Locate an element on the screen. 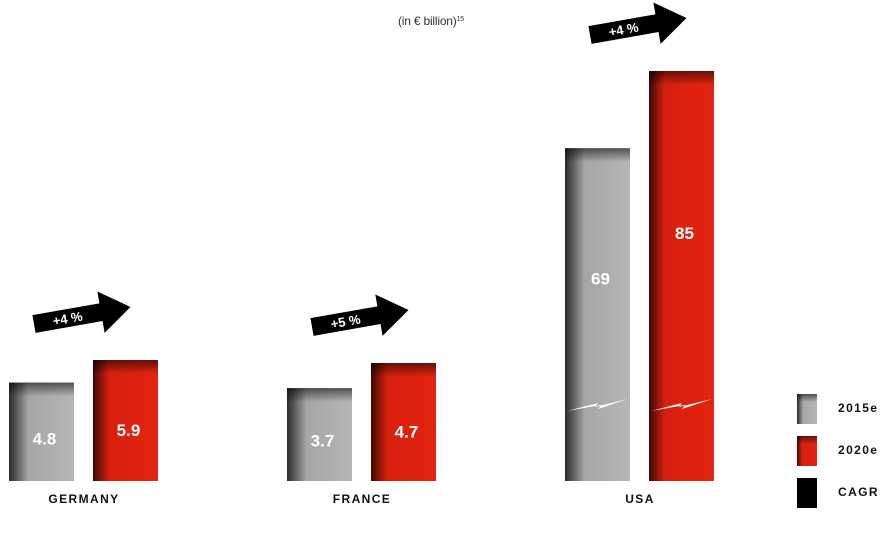 The width and height of the screenshot is (880, 533). category-label-france: FRANCE is located at coordinates (362, 499).